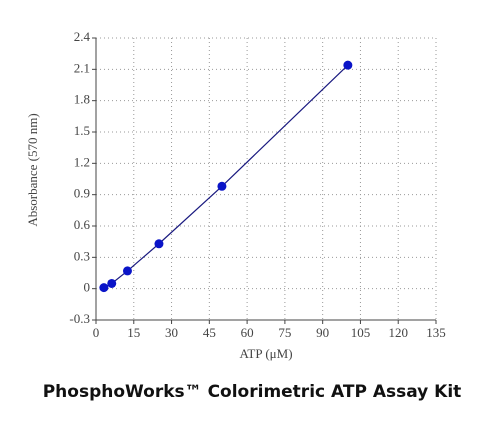 The height and width of the screenshot is (422, 485). What do you see at coordinates (82, 161) in the screenshot?
I see `y-tick-label: 1.2` at bounding box center [82, 161].